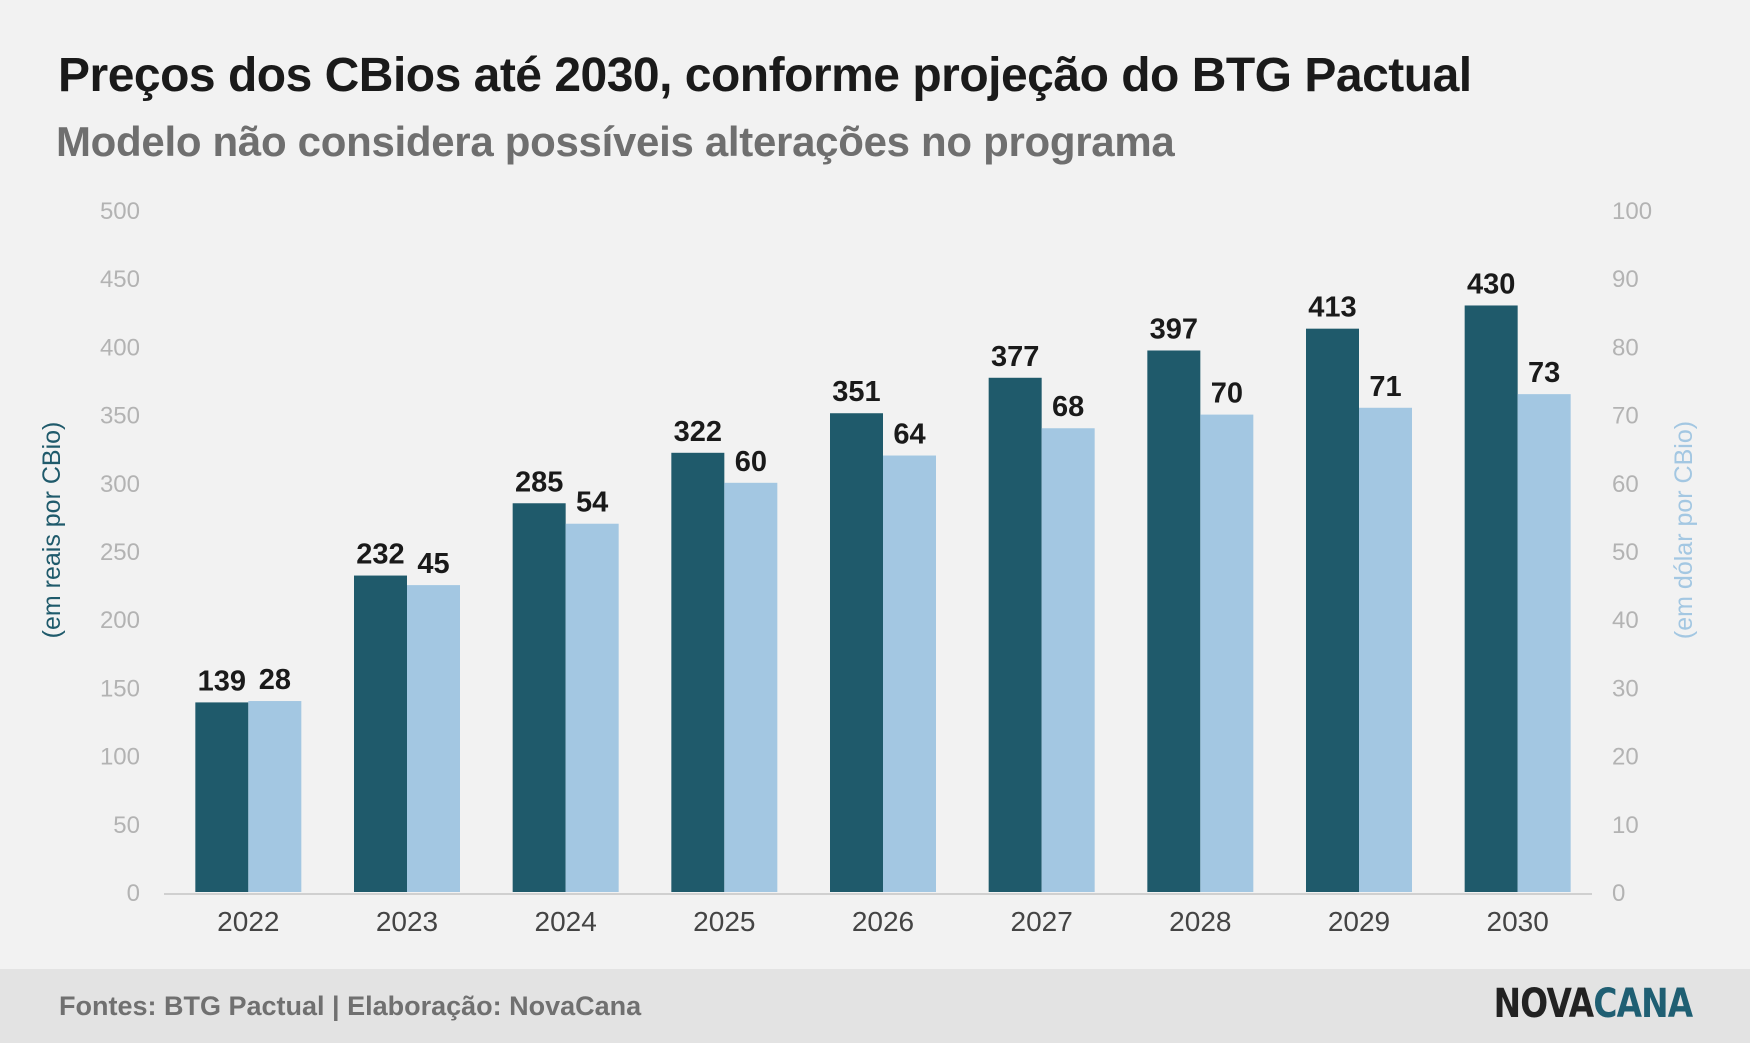 This screenshot has height=1043, width=1750. Describe the element at coordinates (1042, 921) in the screenshot. I see `x-category-label: 2027` at that location.